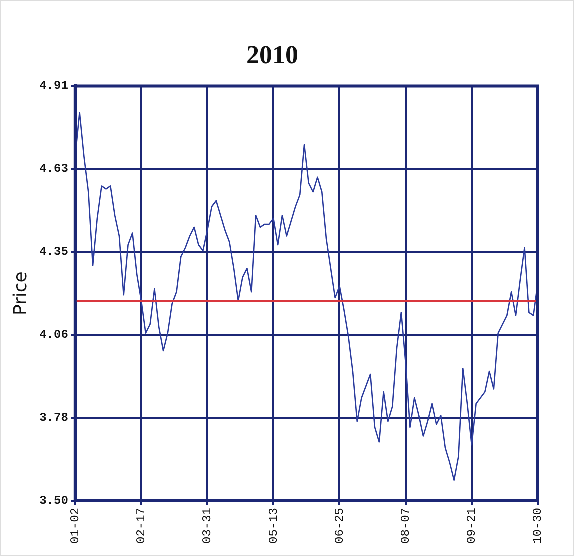 Image resolution: width=574 pixels, height=556 pixels. I want to click on x-tick-label: 10-30, so click(538, 526).